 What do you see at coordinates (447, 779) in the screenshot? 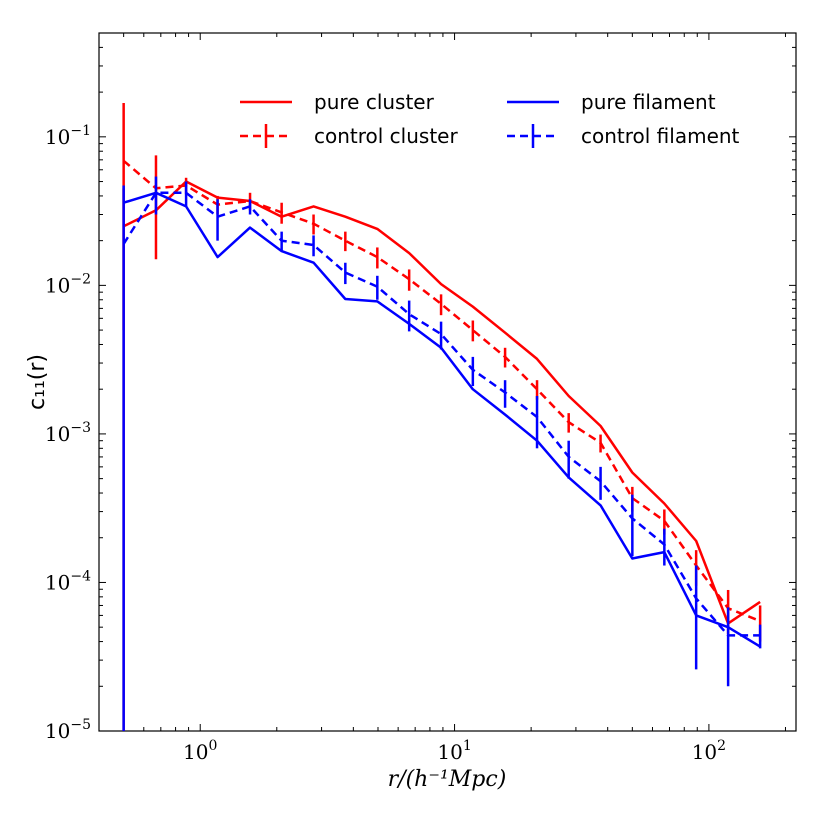
I see `x-axis-label: r/(h⁻¹Mpc)` at bounding box center [447, 779].